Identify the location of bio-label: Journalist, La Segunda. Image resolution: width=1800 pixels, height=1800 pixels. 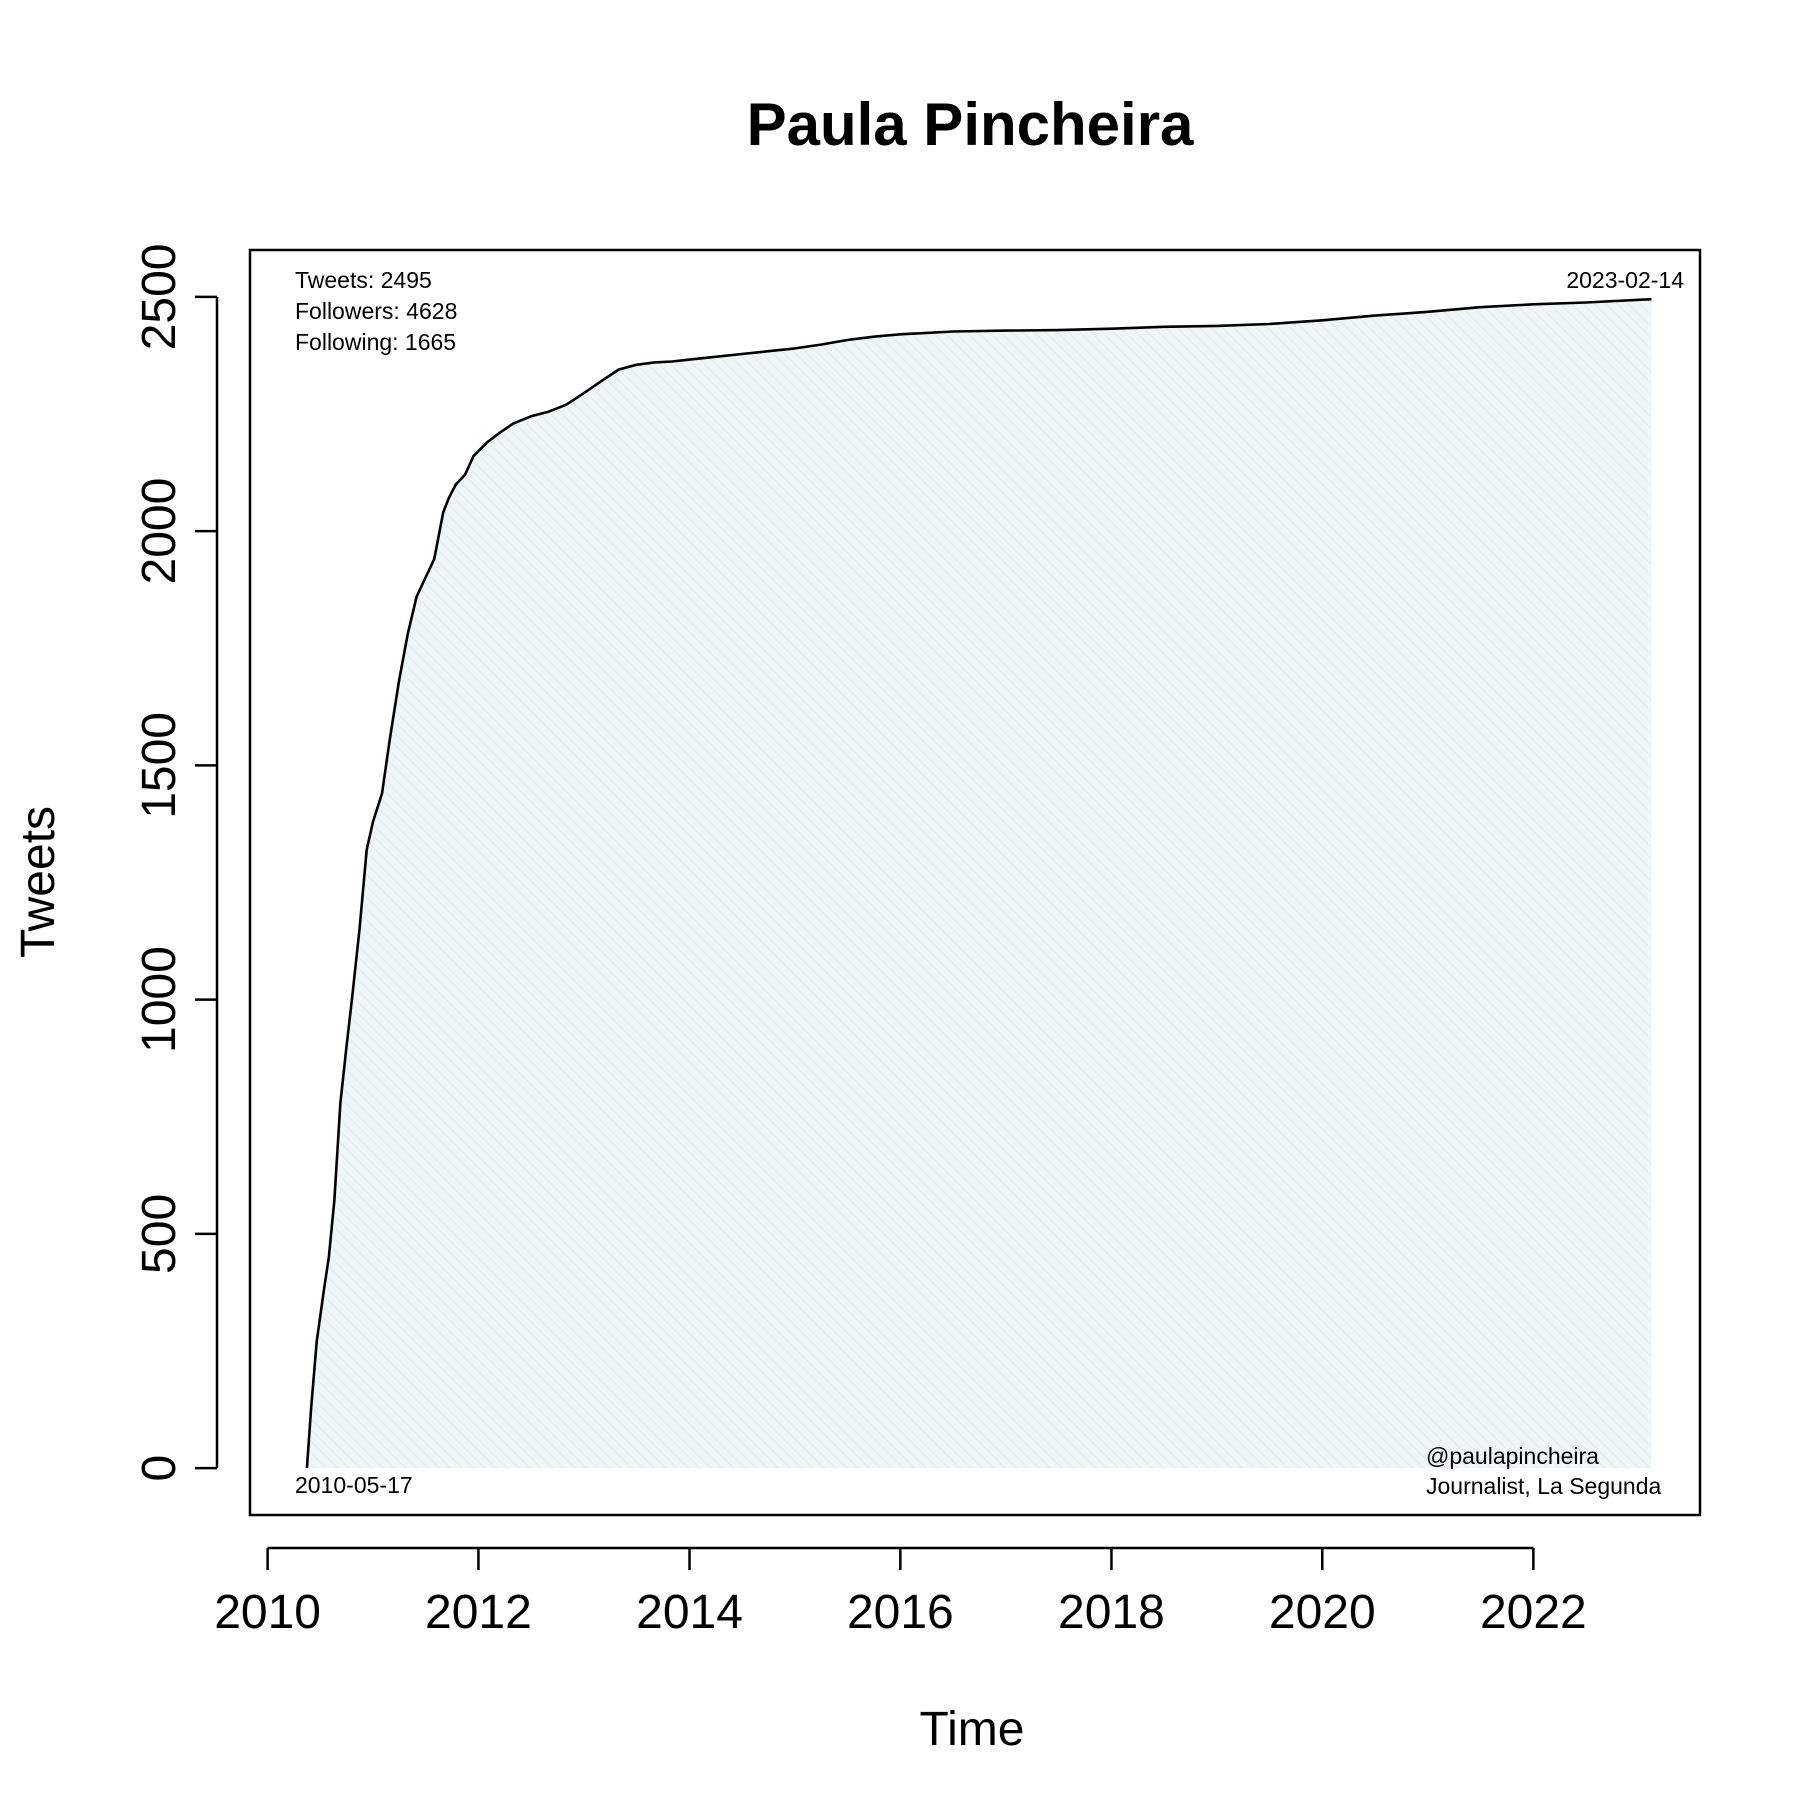
(1543, 1486).